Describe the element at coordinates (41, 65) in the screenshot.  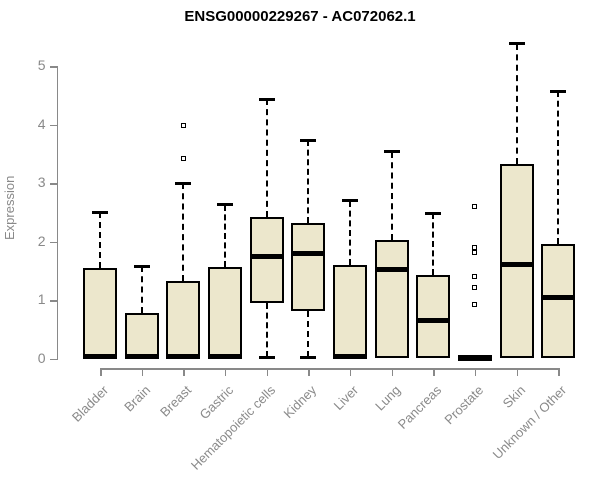
I see `y-tick-label: 5` at that location.